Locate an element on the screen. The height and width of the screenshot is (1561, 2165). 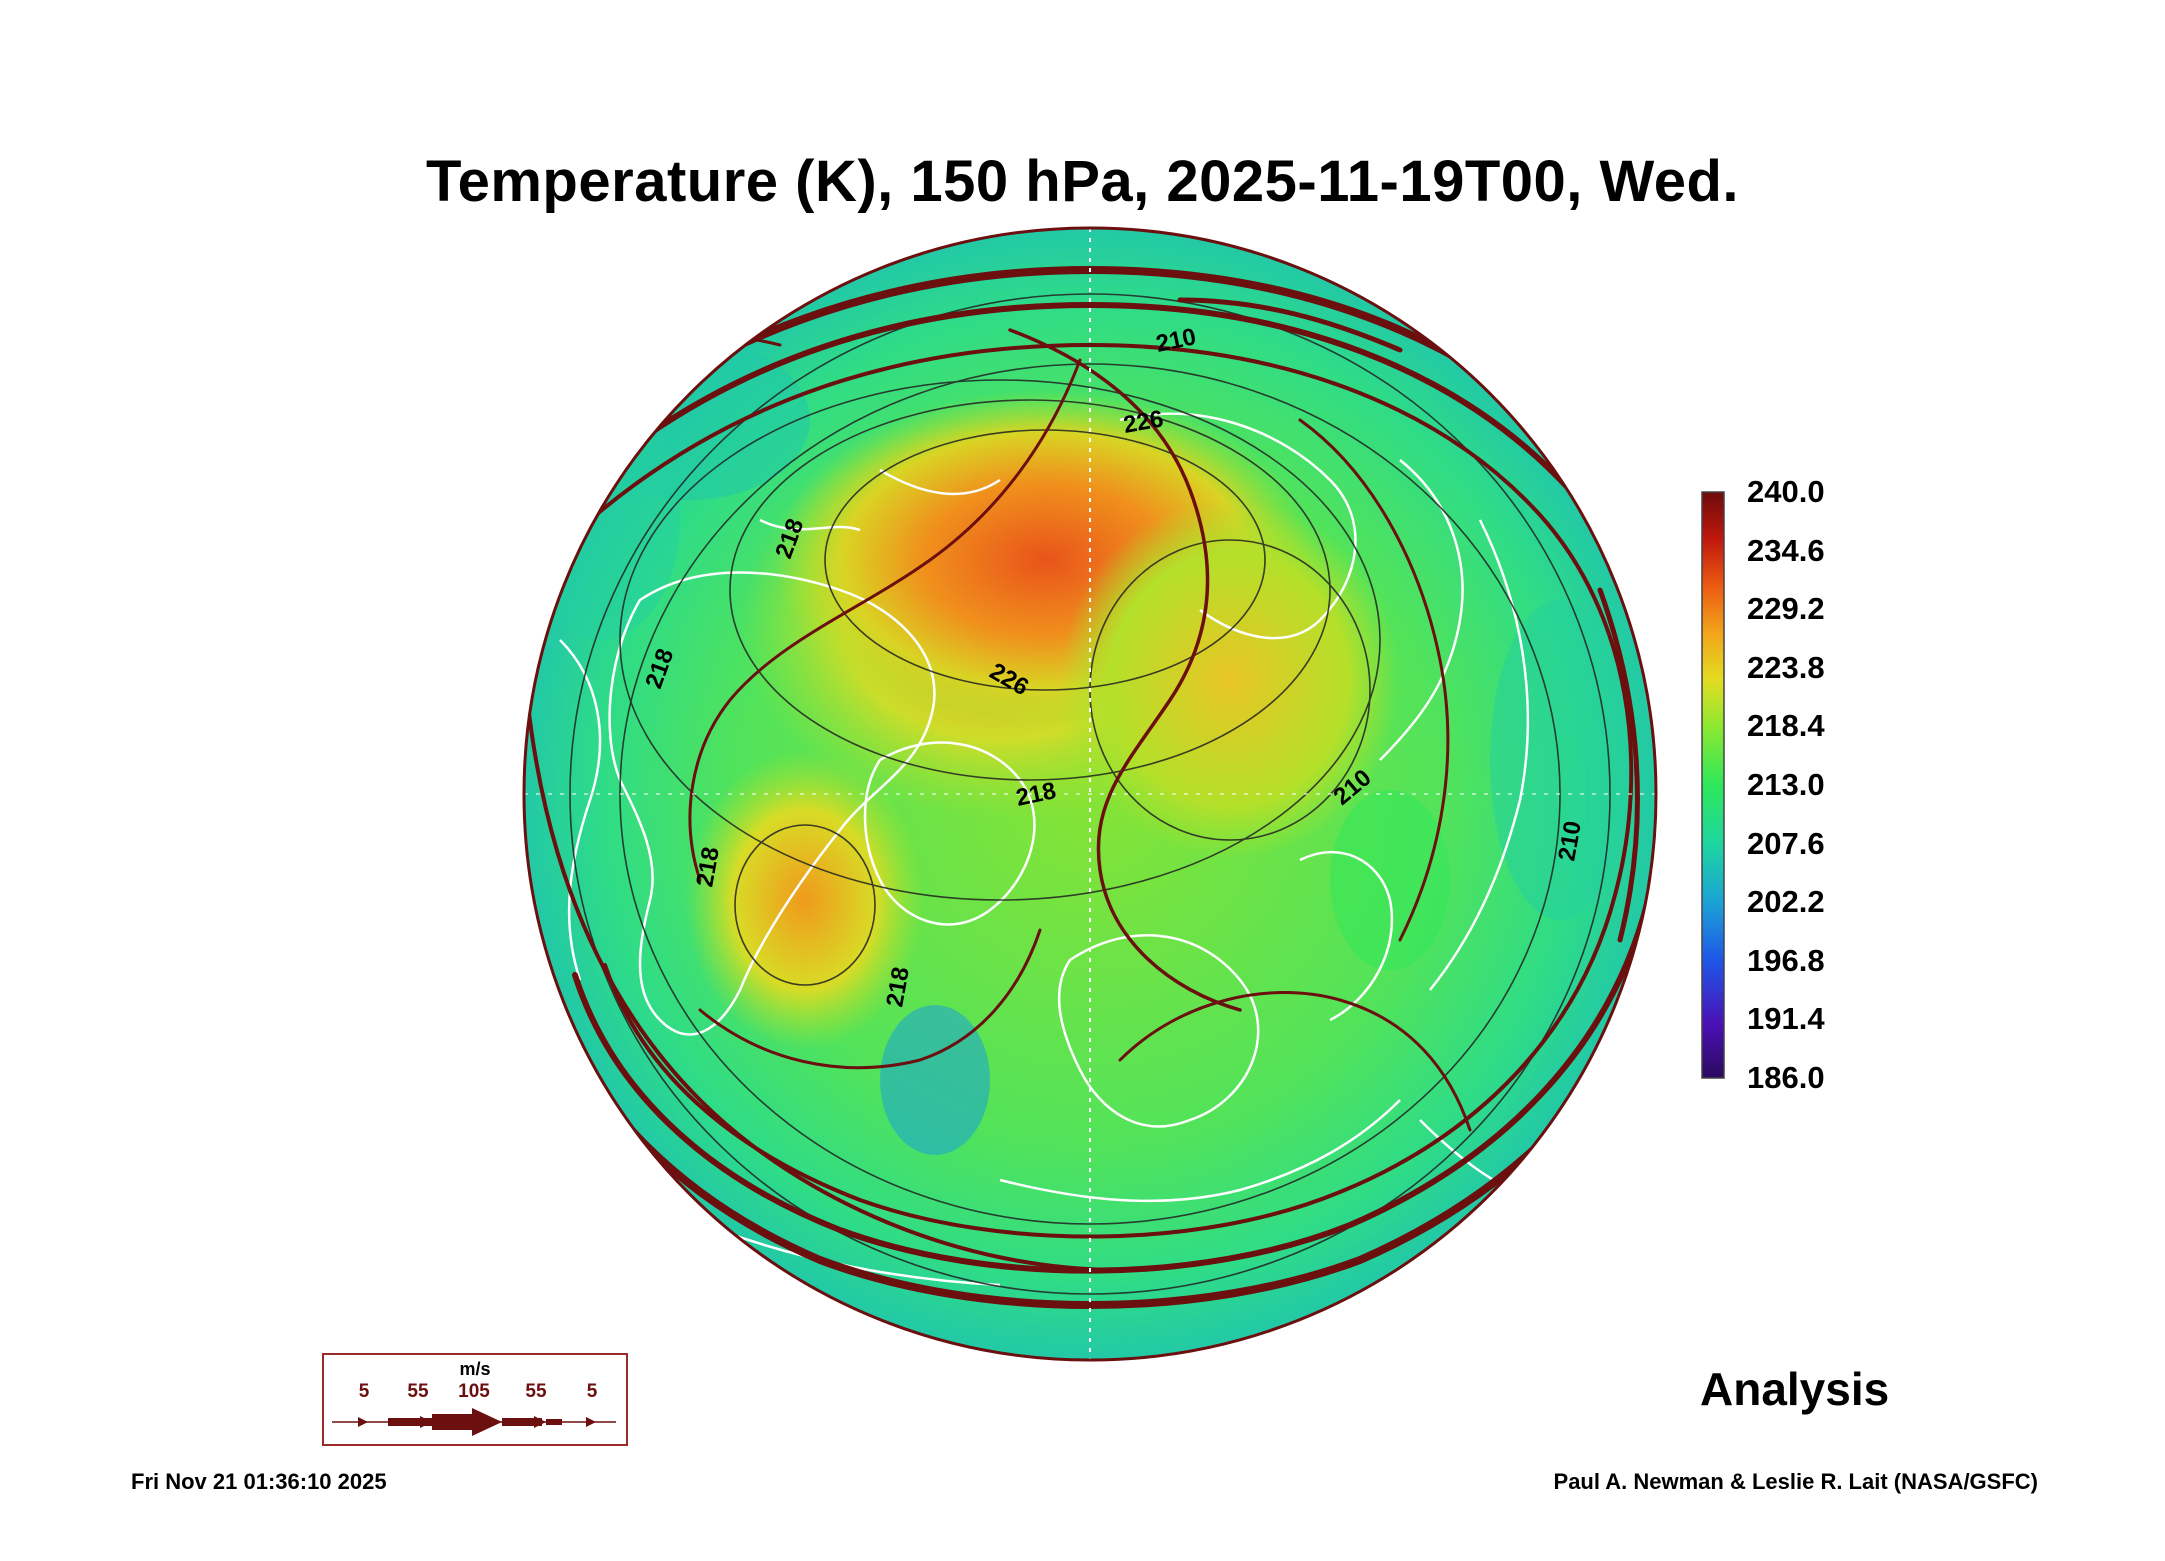
colorbar-label: 207.6 is located at coordinates (1786, 843).